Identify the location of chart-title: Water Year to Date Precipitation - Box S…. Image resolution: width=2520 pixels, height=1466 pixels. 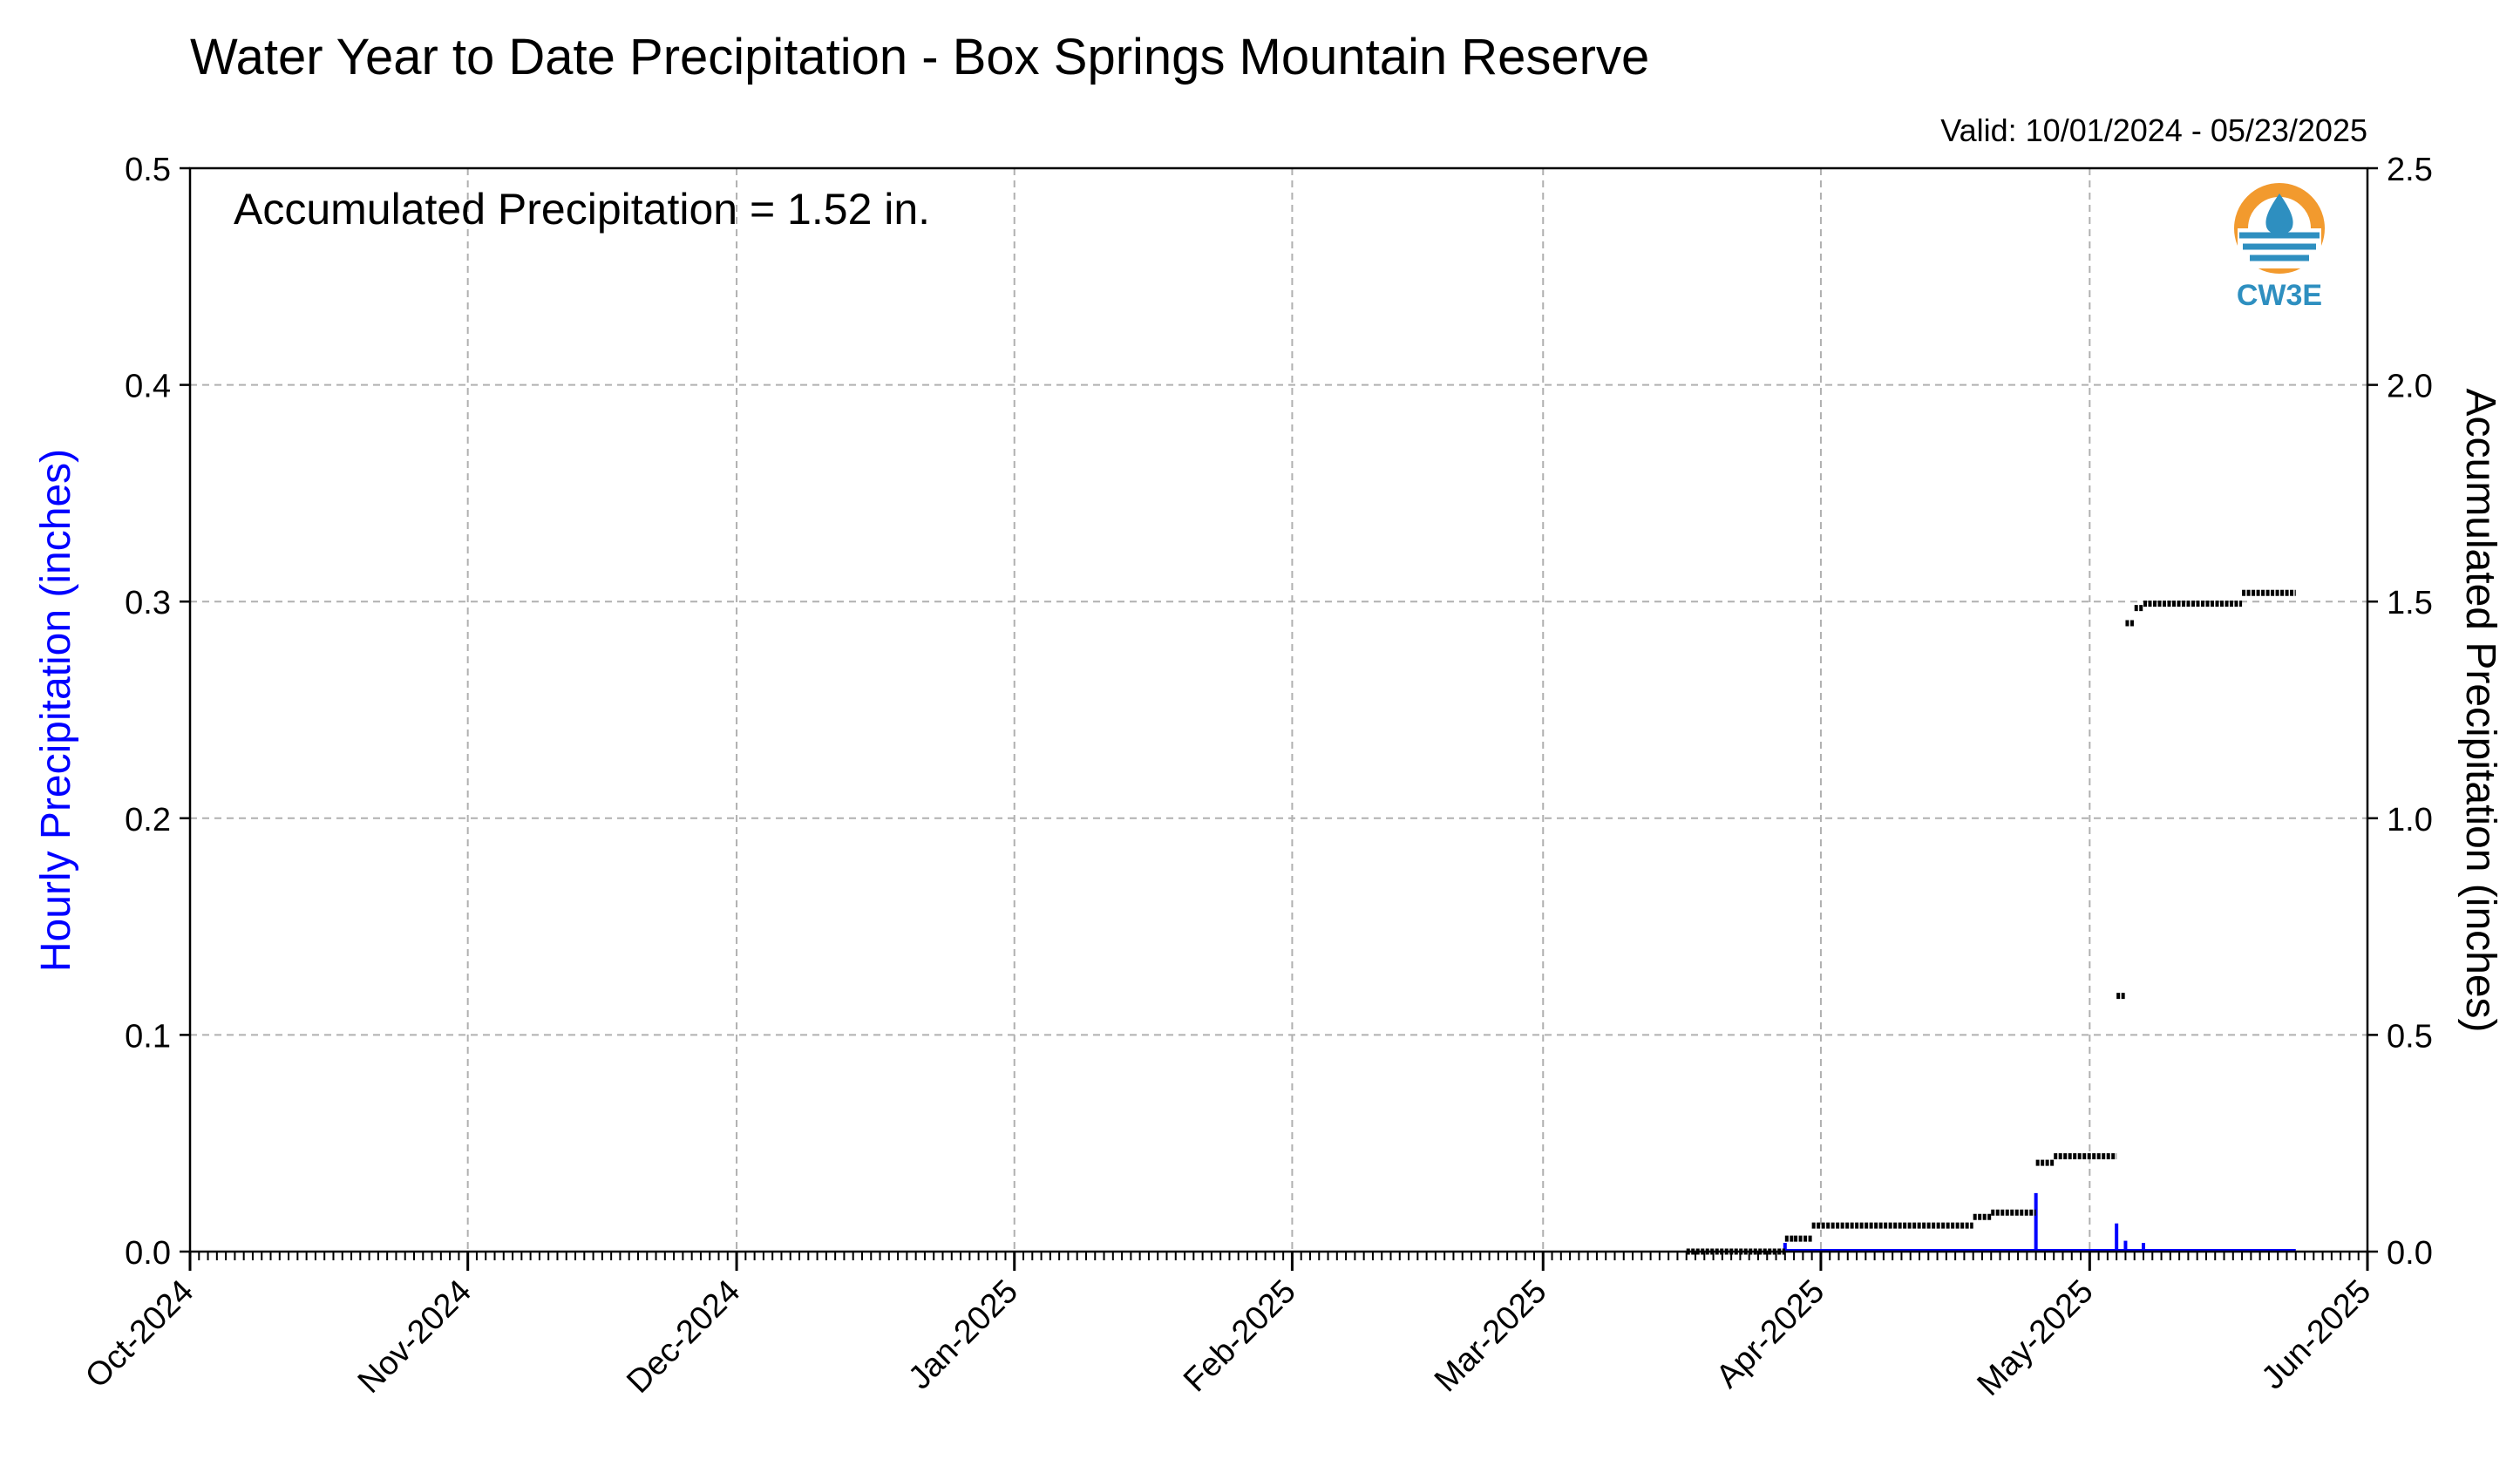
(919, 57).